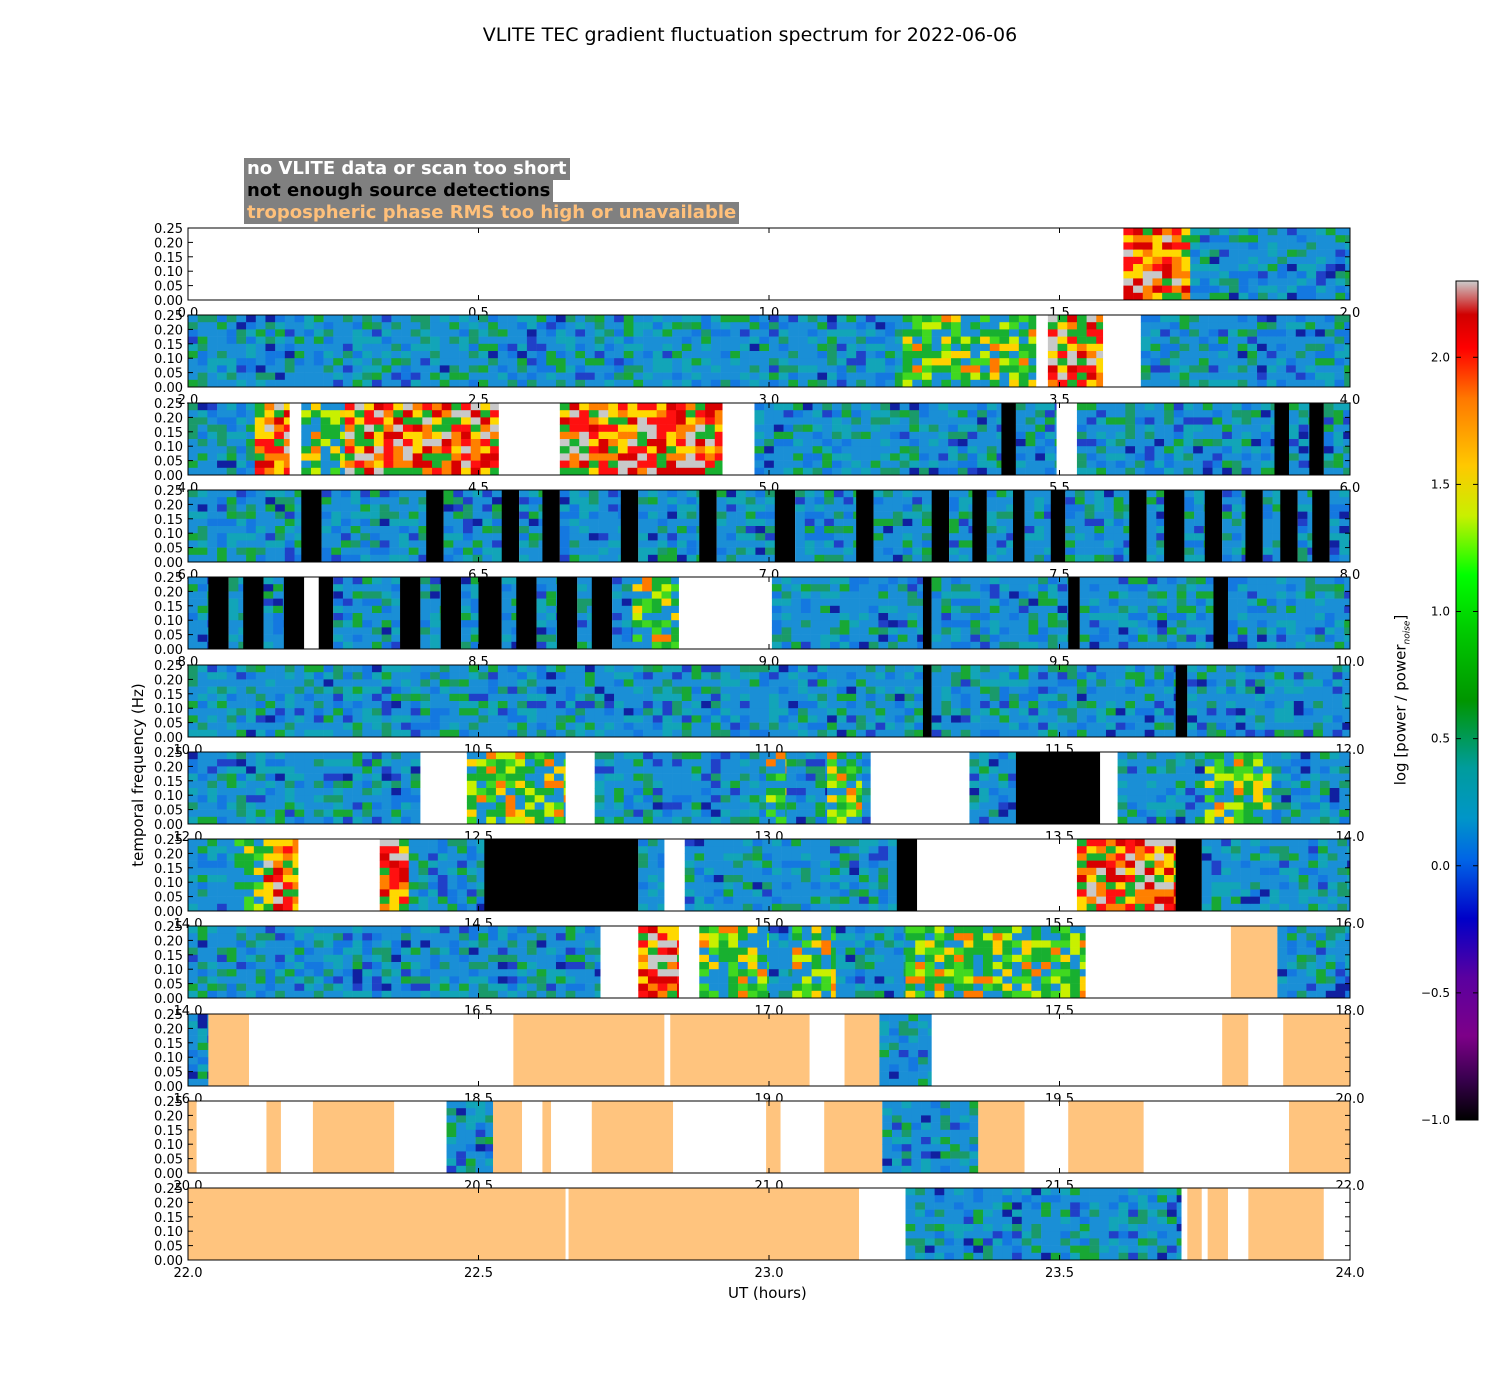  I want to click on segment-hot, so click(272, 439).